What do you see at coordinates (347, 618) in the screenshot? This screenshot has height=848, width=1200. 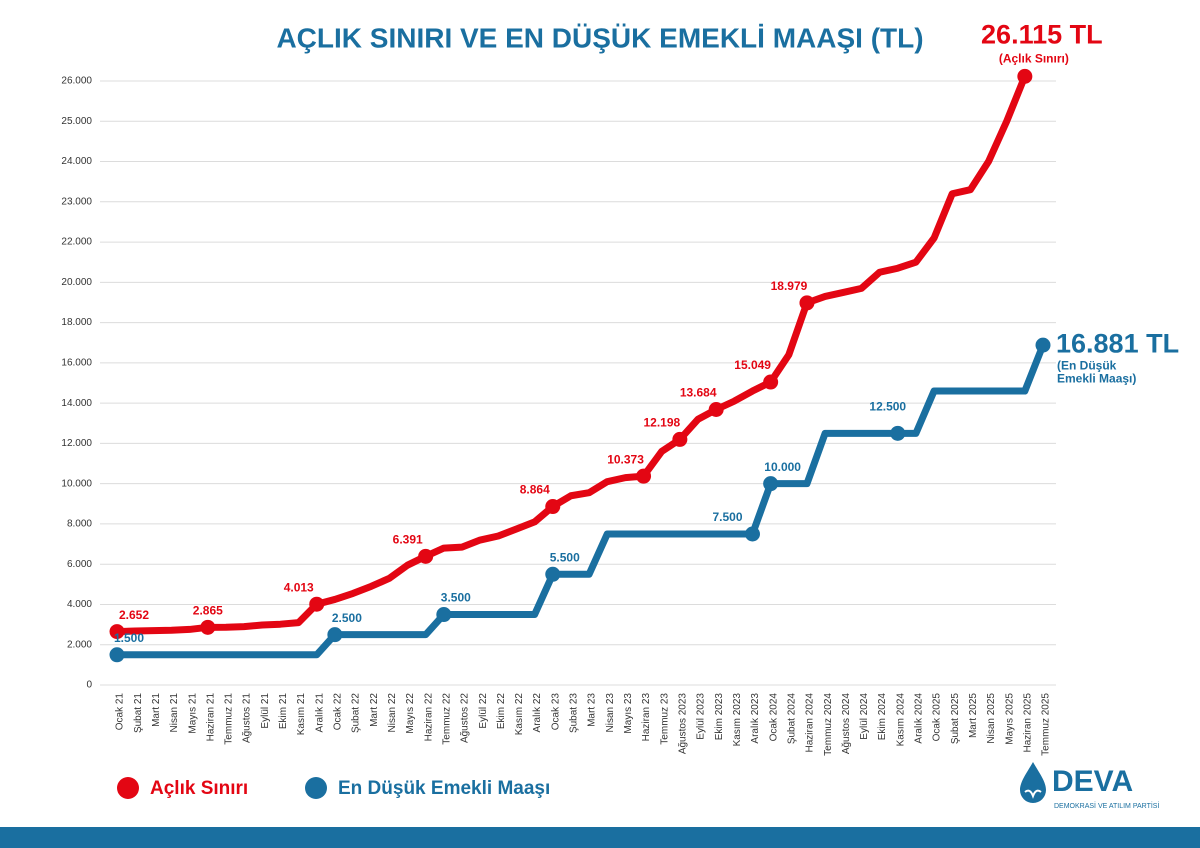 I see `value-label: 2.500` at bounding box center [347, 618].